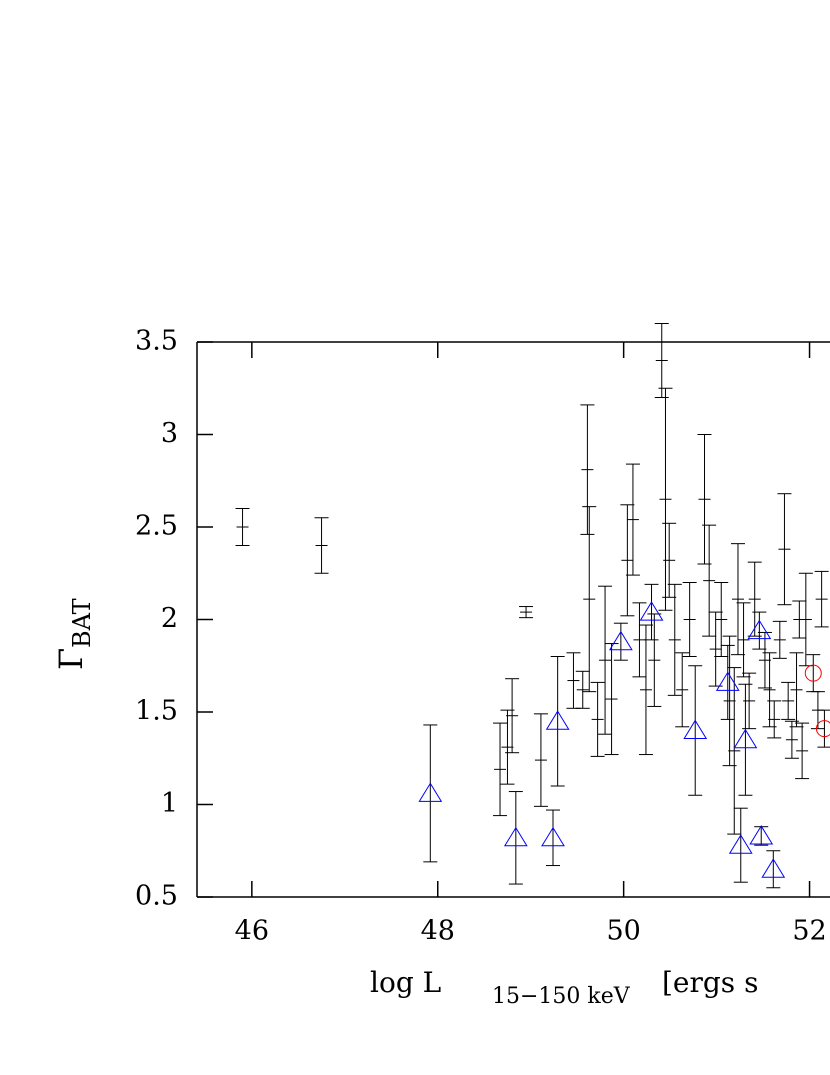 The width and height of the screenshot is (830, 1075). Describe the element at coordinates (623, 931) in the screenshot. I see `x-tick-label: 50` at that location.